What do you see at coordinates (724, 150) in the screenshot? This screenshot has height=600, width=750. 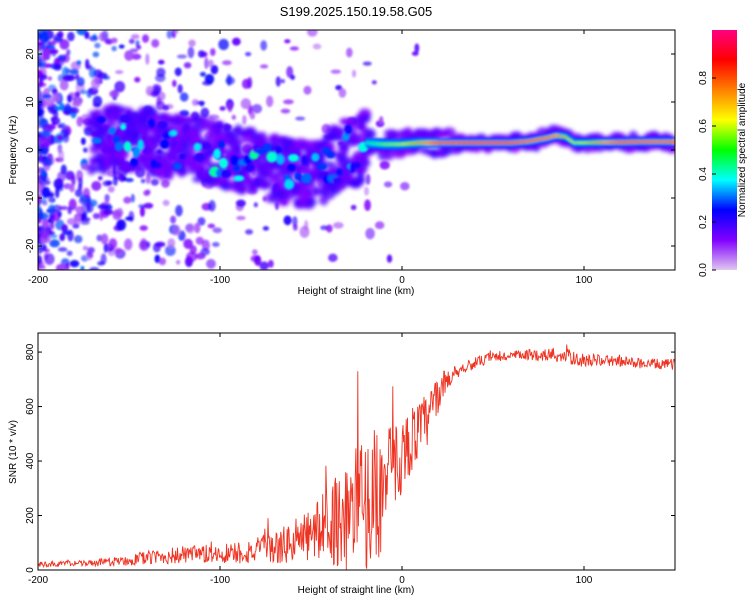 I see `colorbar-gradient` at bounding box center [724, 150].